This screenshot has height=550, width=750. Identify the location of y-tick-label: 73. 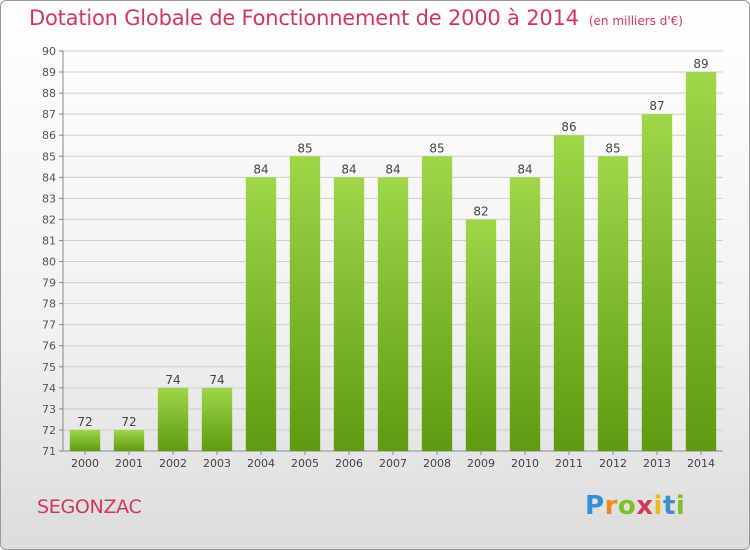
(49, 409).